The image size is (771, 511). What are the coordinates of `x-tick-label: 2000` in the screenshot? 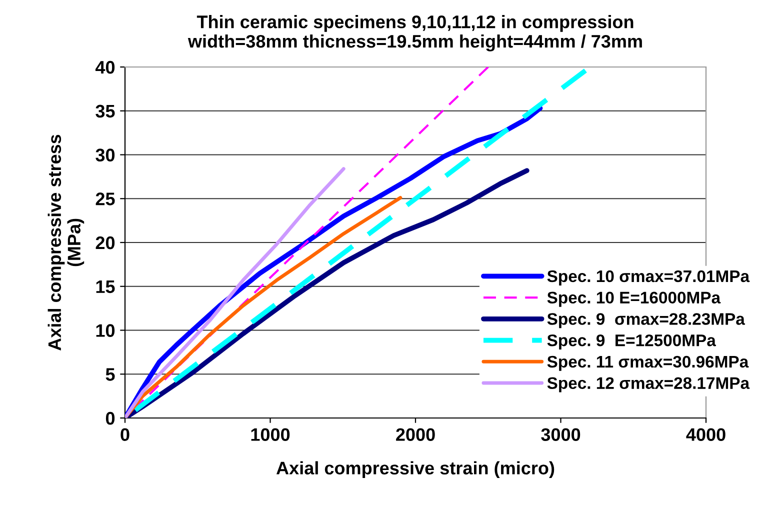 It's located at (415, 434).